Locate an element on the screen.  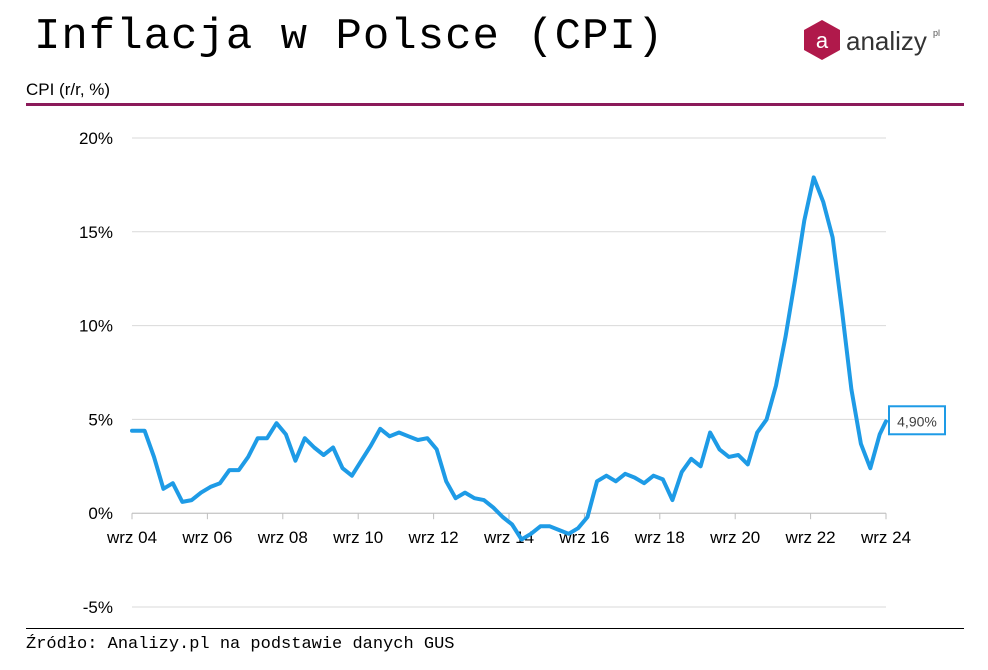
svg-text: a is located at coordinates (822, 40).